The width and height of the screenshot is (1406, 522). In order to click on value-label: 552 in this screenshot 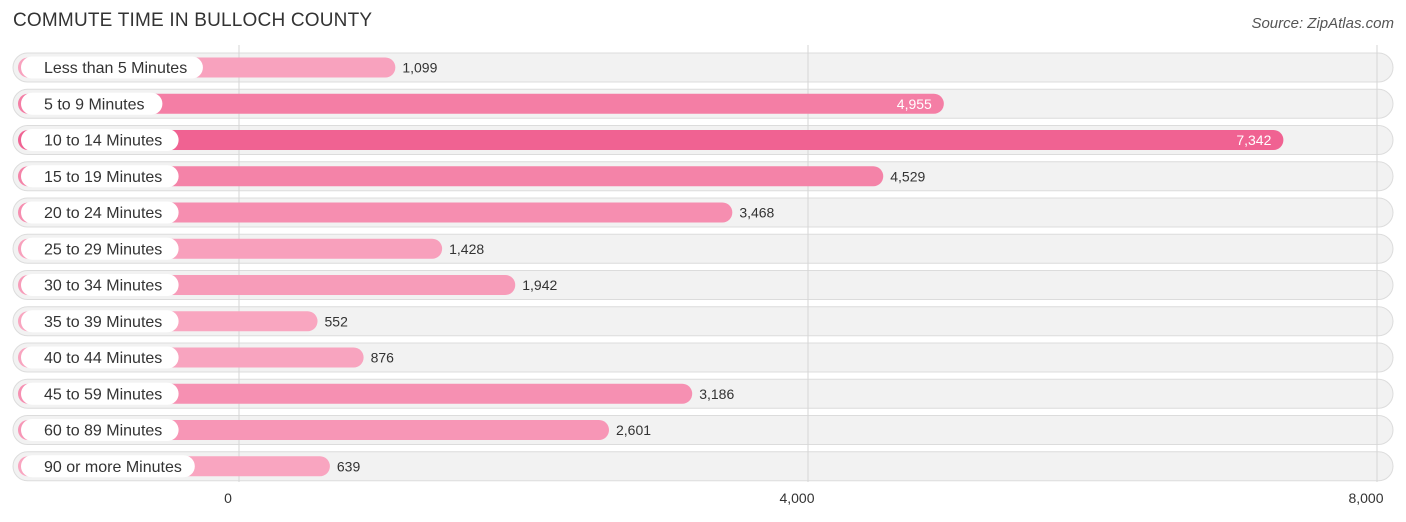, I will do `click(337, 321)`.